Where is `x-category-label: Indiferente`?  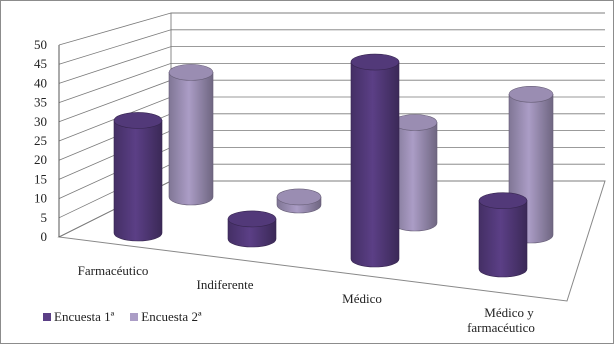
x-category-label: Indiferente is located at coordinates (224, 284).